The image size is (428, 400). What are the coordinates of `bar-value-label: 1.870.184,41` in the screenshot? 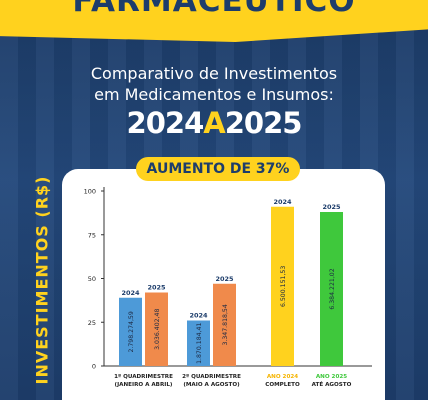 It's located at (199, 343).